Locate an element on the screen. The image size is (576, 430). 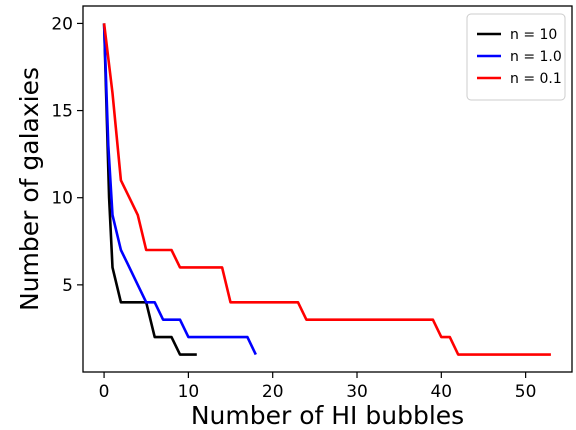
x-tick-label-4: 40 is located at coordinates (441, 392).